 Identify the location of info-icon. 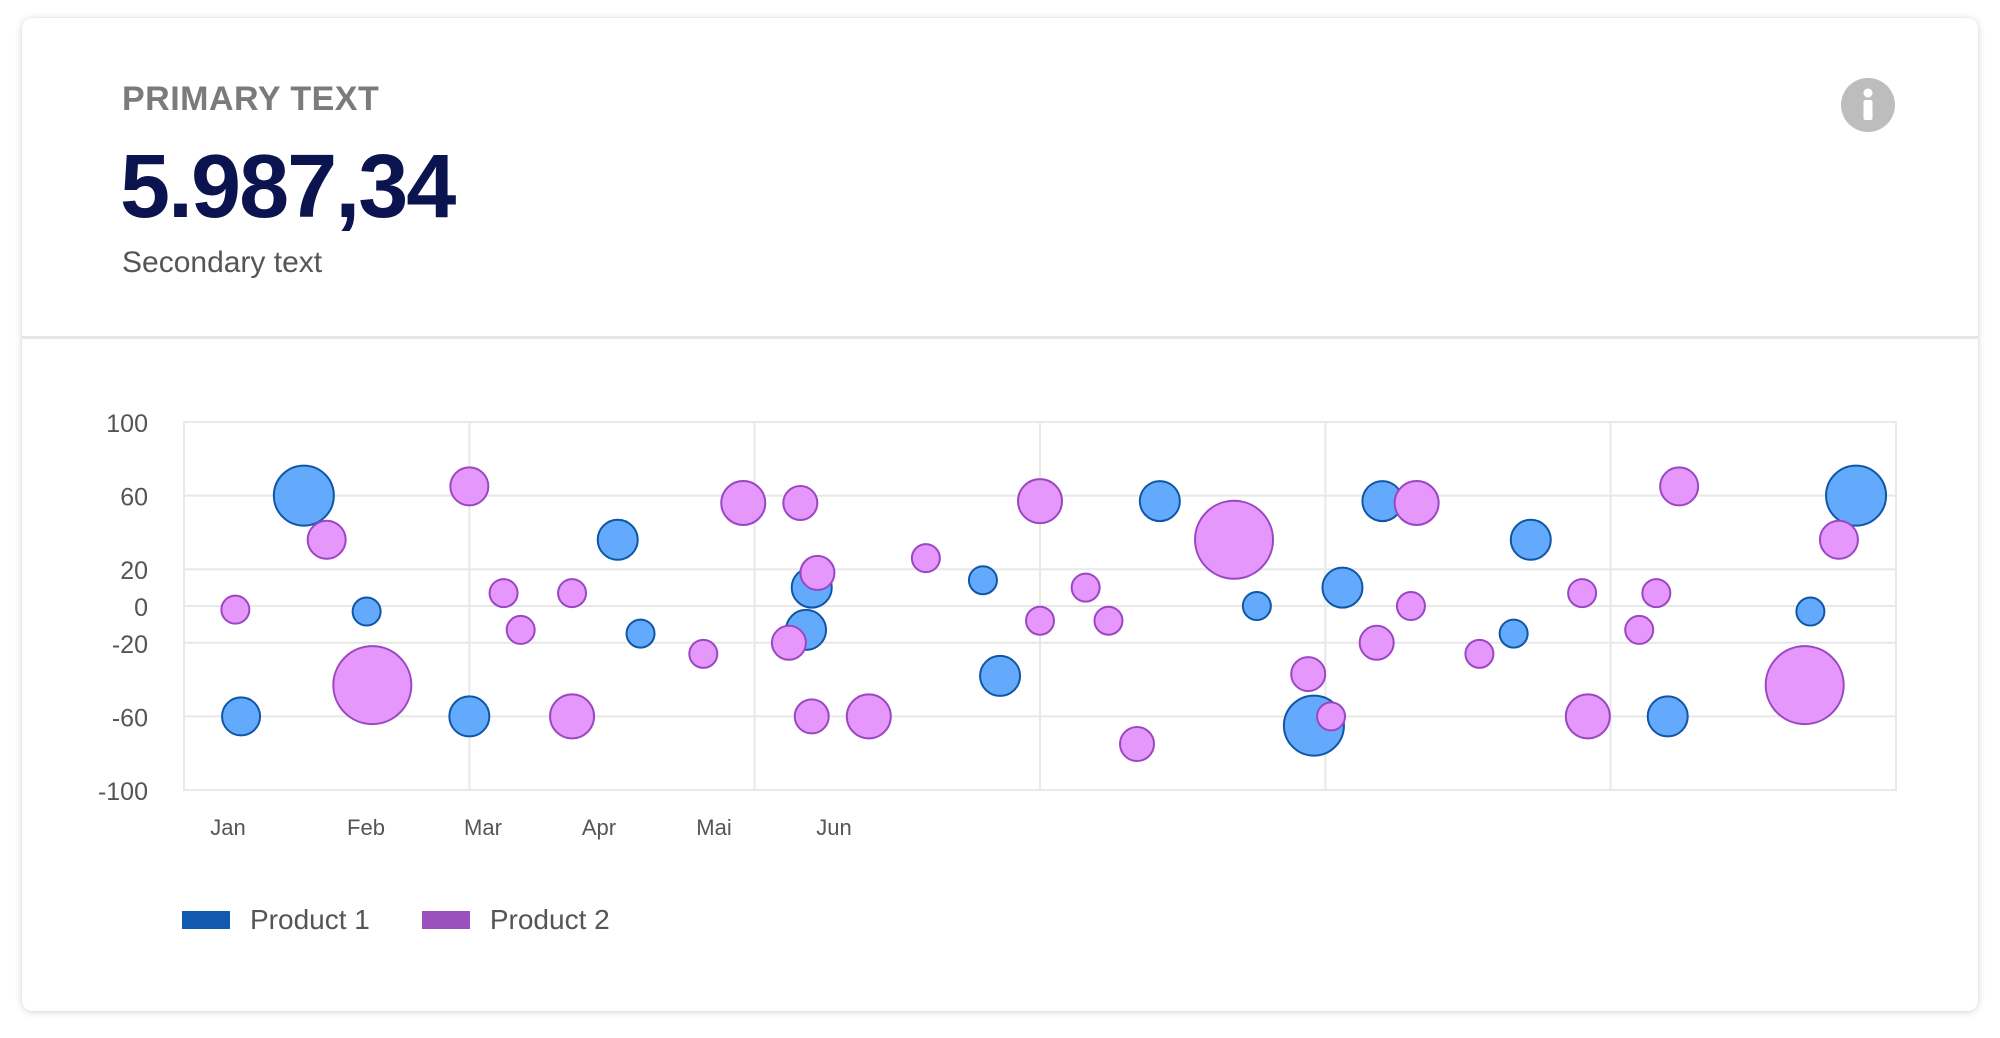
(1868, 105).